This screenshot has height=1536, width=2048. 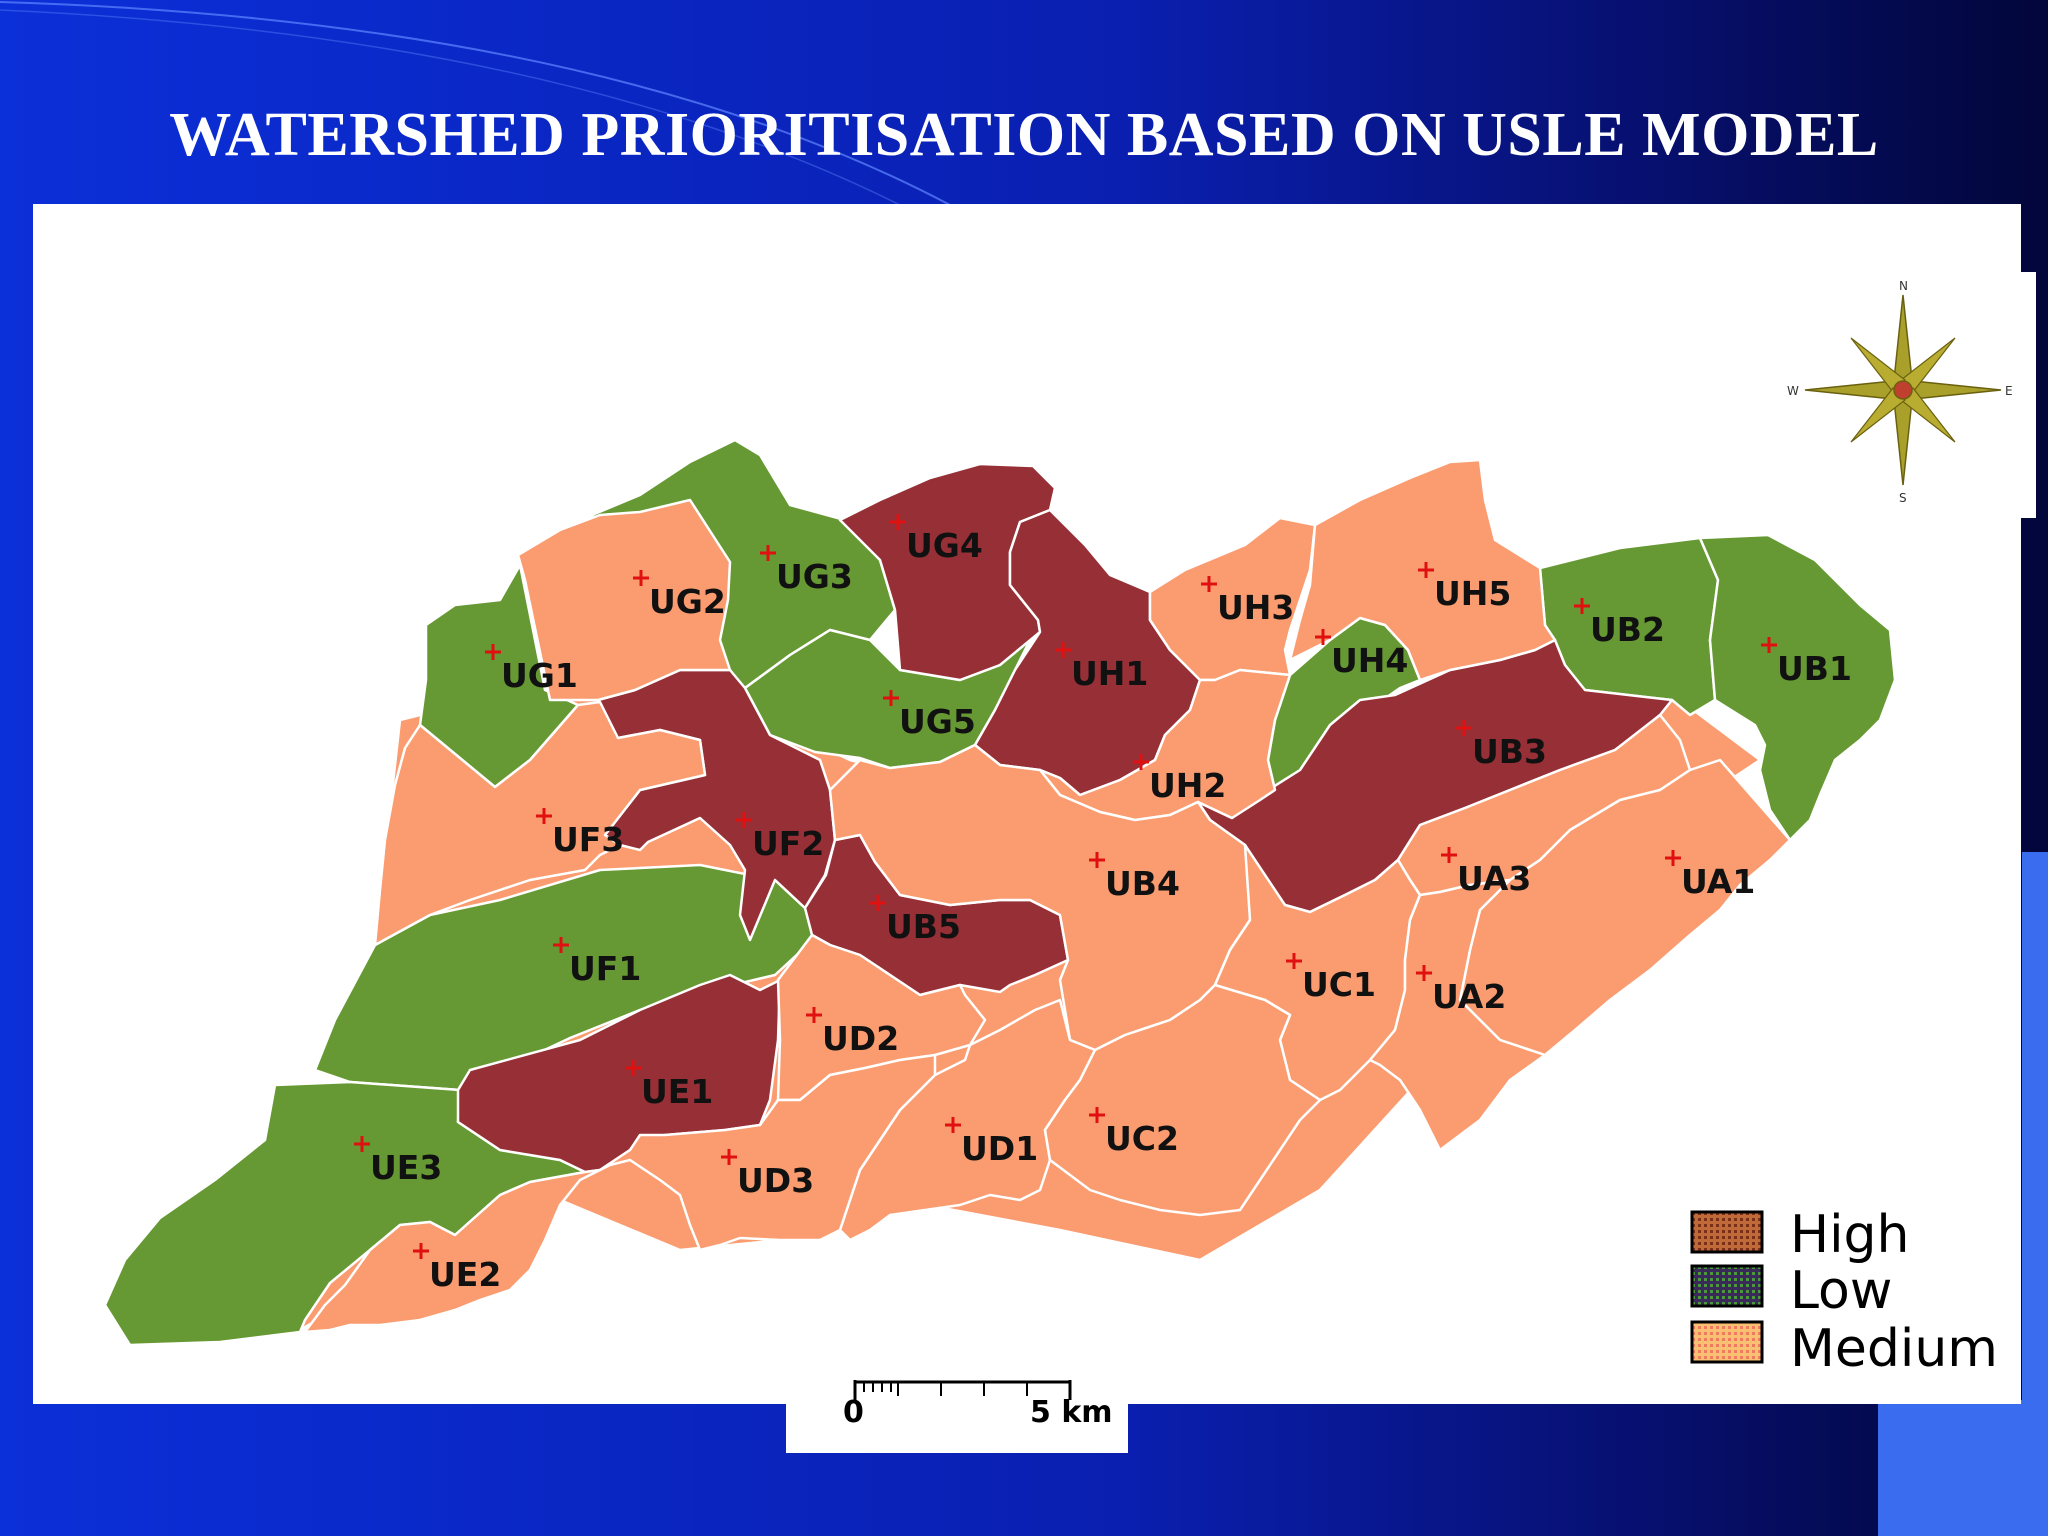 What do you see at coordinates (619, 1073) in the screenshot?
I see `area-UE1` at bounding box center [619, 1073].